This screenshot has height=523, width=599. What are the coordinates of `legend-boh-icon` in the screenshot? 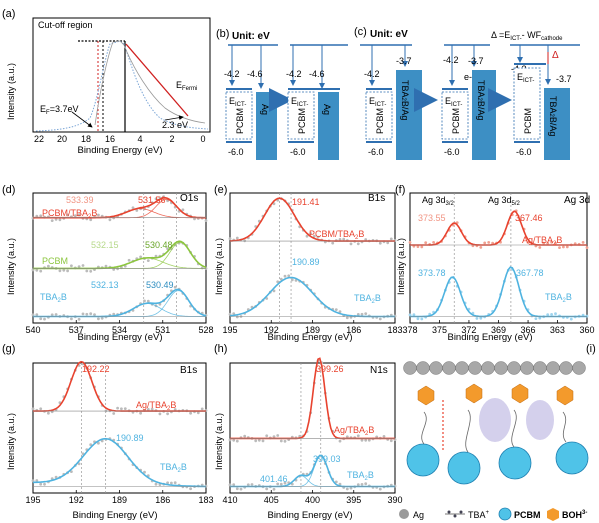 It's located at (553, 514).